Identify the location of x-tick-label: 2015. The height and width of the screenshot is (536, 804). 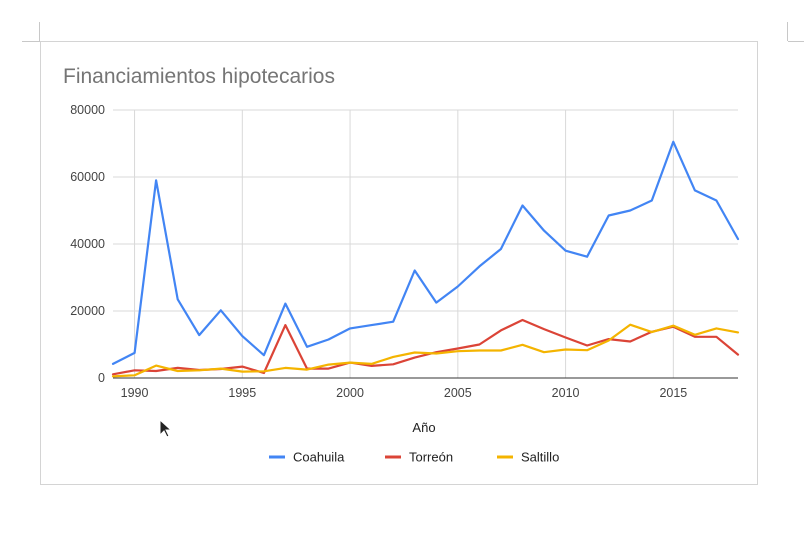
(673, 393).